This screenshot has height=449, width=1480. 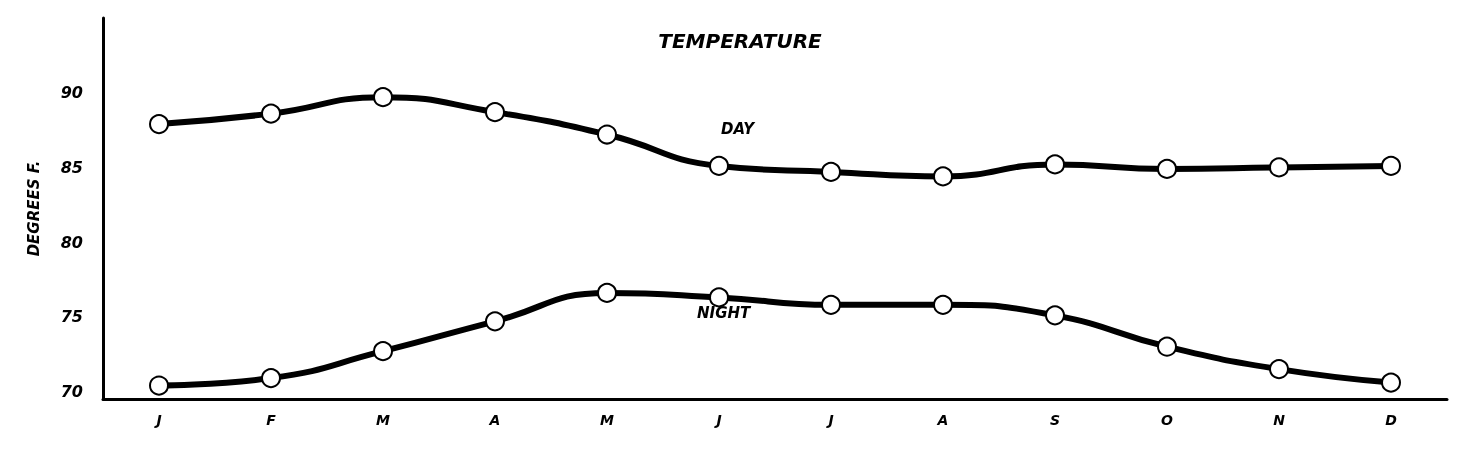 I want to click on y-tick-label: 75, so click(x=71, y=317).